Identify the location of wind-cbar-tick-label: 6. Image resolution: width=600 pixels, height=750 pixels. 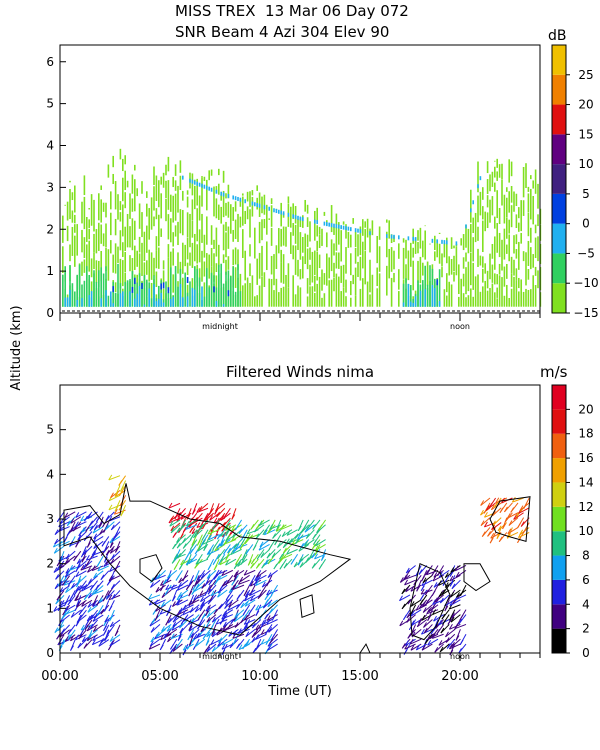
(586, 580).